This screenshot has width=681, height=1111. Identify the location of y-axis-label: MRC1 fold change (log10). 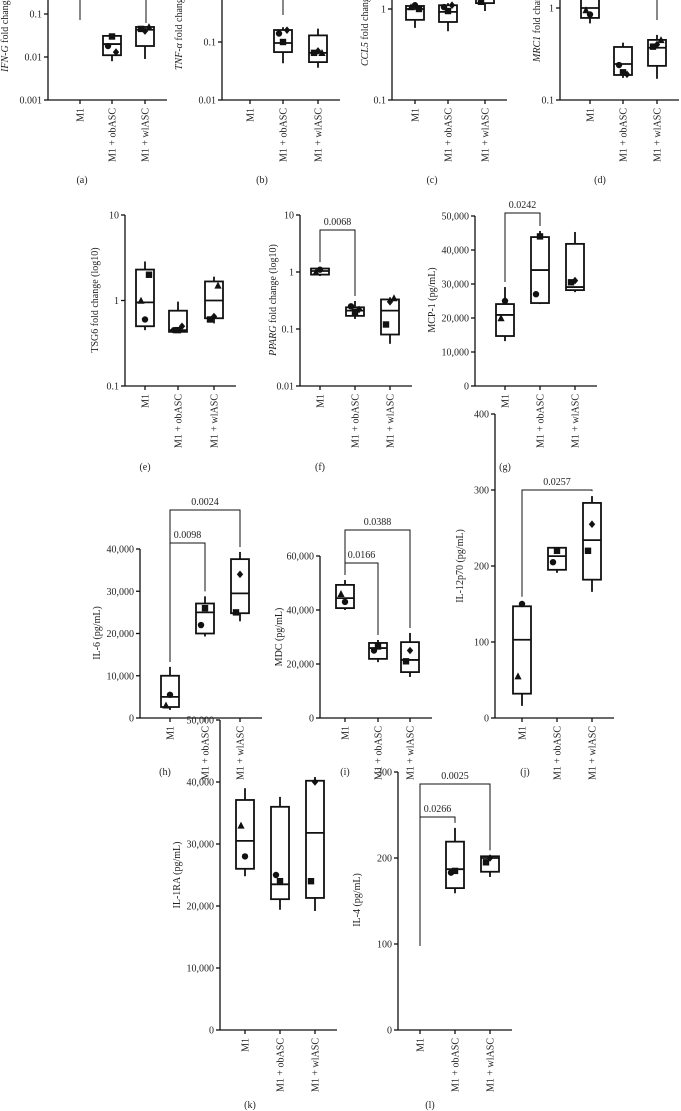
(537, 31).